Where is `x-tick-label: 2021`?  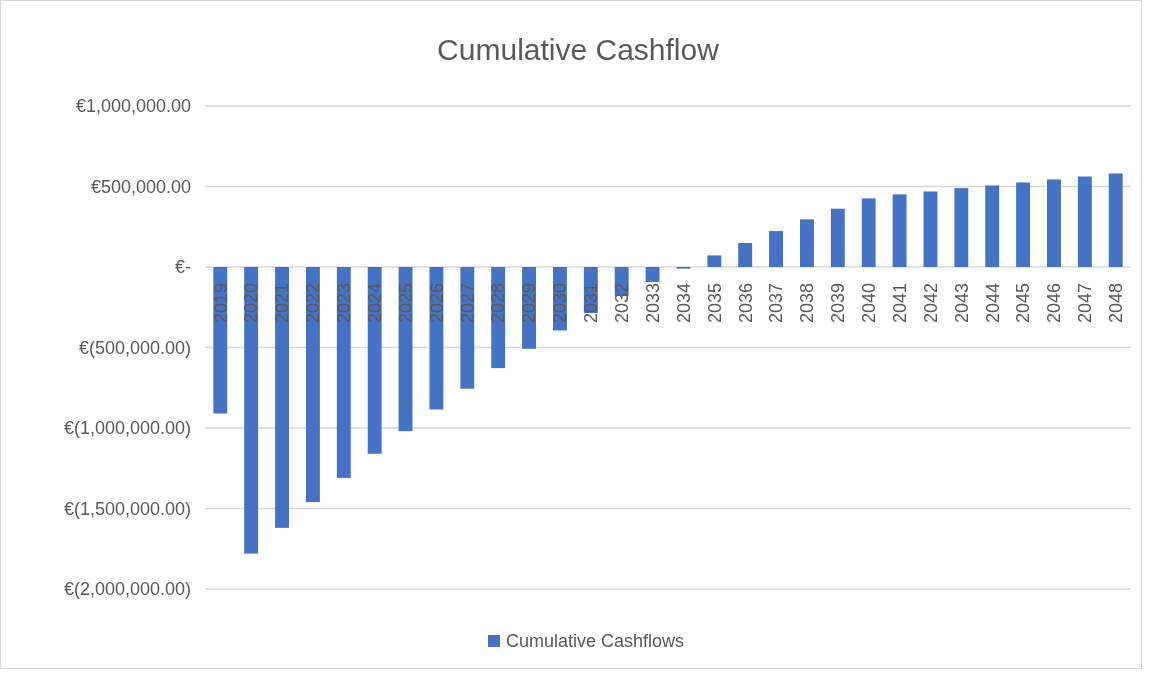
x-tick-label: 2021 is located at coordinates (282, 303).